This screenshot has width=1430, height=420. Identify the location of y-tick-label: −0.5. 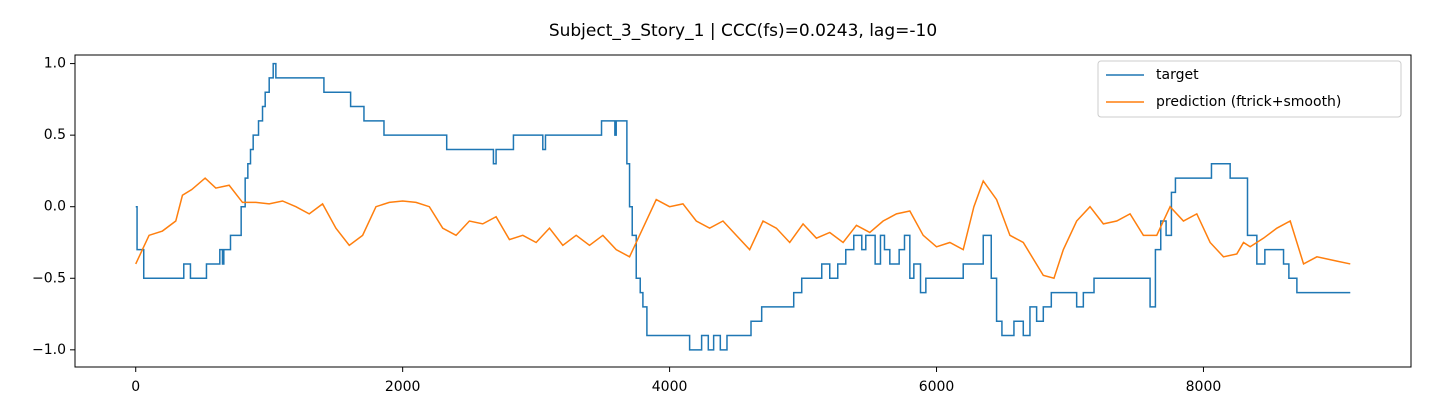
(49, 278).